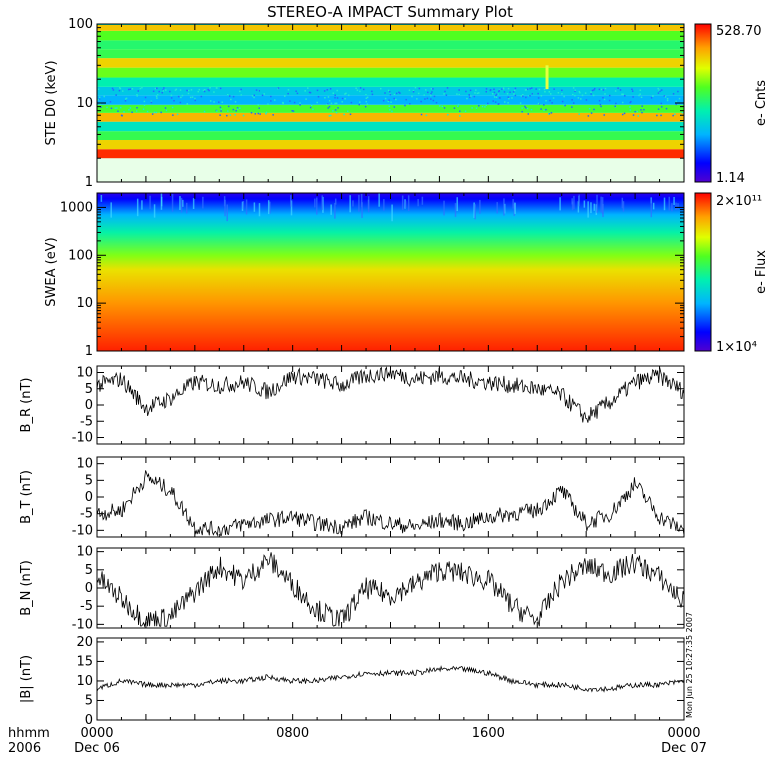  Describe the element at coordinates (84, 464) in the screenshot. I see `bt-ytick-label: 10` at that location.